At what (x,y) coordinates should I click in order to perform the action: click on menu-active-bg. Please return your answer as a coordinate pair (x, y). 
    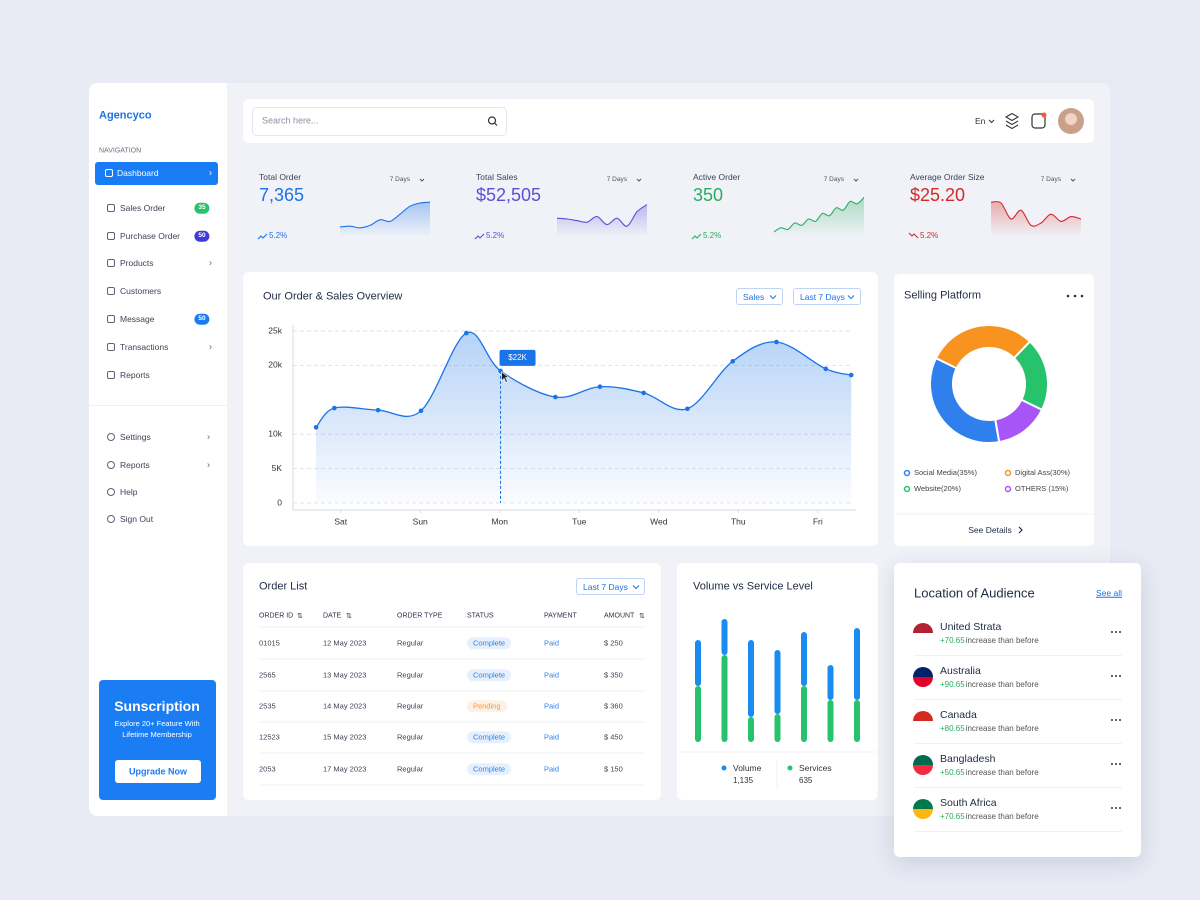
    Looking at the image, I should click on (156, 173).